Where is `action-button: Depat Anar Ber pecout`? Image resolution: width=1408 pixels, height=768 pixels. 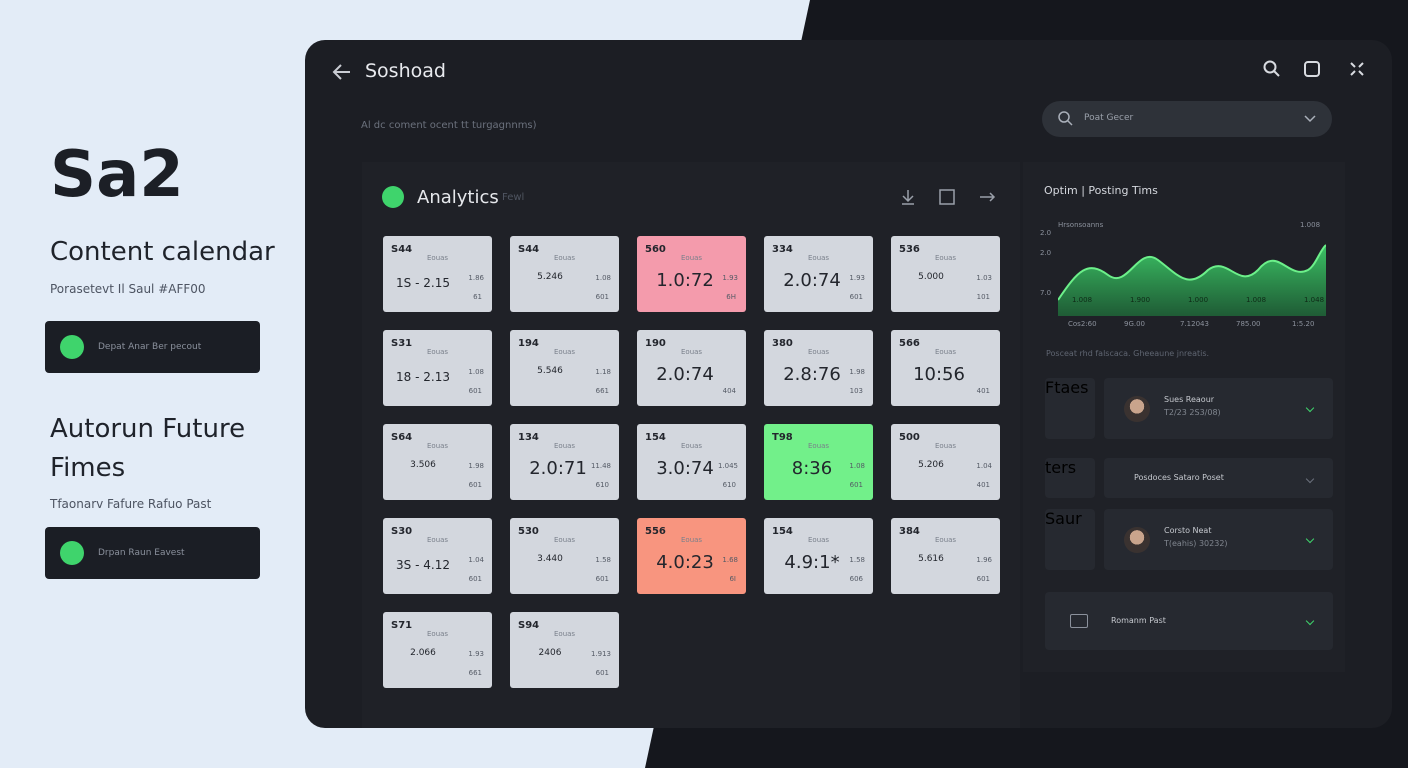 action-button: Depat Anar Ber pecout is located at coordinates (152, 347).